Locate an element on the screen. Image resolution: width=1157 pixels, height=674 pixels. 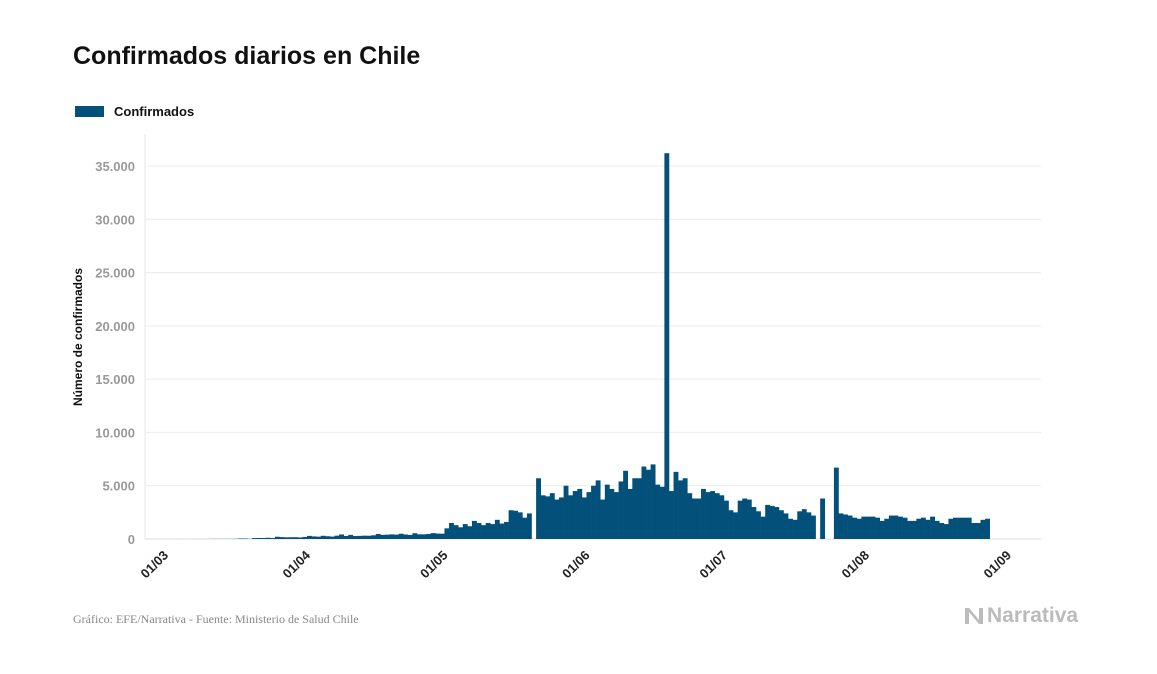
logo-text: Narrativa is located at coordinates (1033, 615).